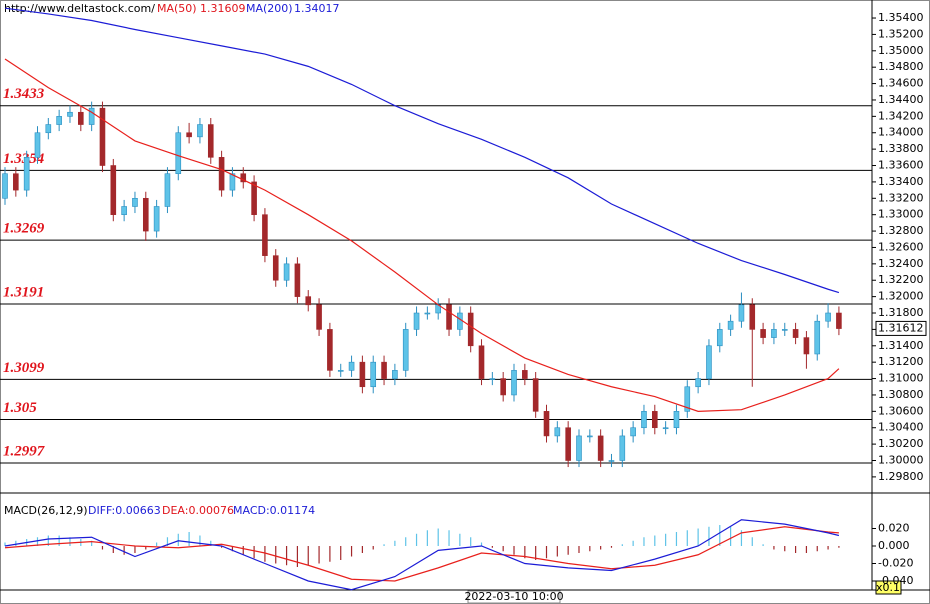 The width and height of the screenshot is (930, 604). I want to click on ma200-value: 1.34017, so click(317, 8).